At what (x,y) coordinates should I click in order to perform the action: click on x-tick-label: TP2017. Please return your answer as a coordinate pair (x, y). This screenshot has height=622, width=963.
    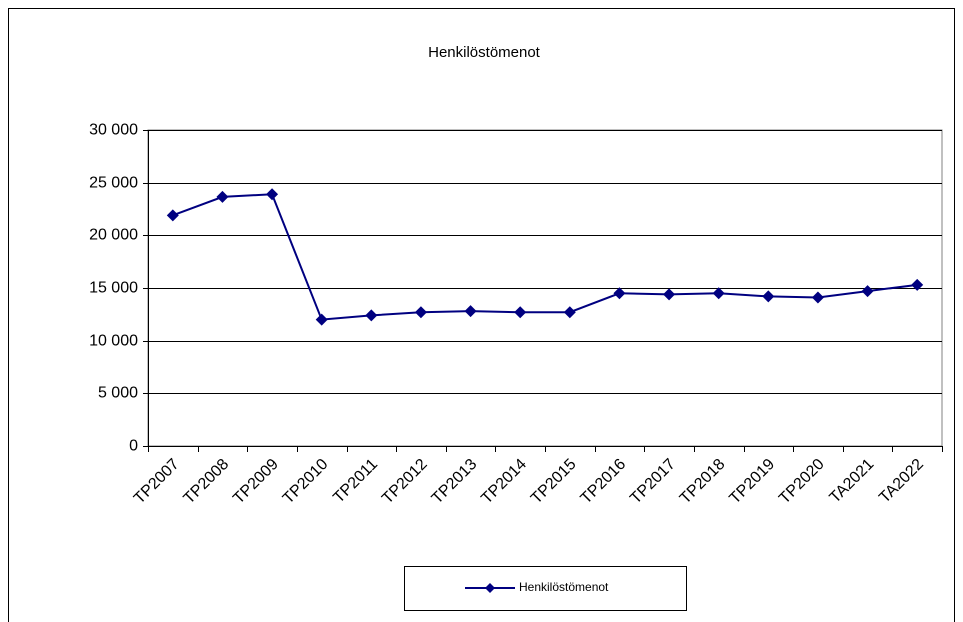
    Looking at the image, I should click on (653, 482).